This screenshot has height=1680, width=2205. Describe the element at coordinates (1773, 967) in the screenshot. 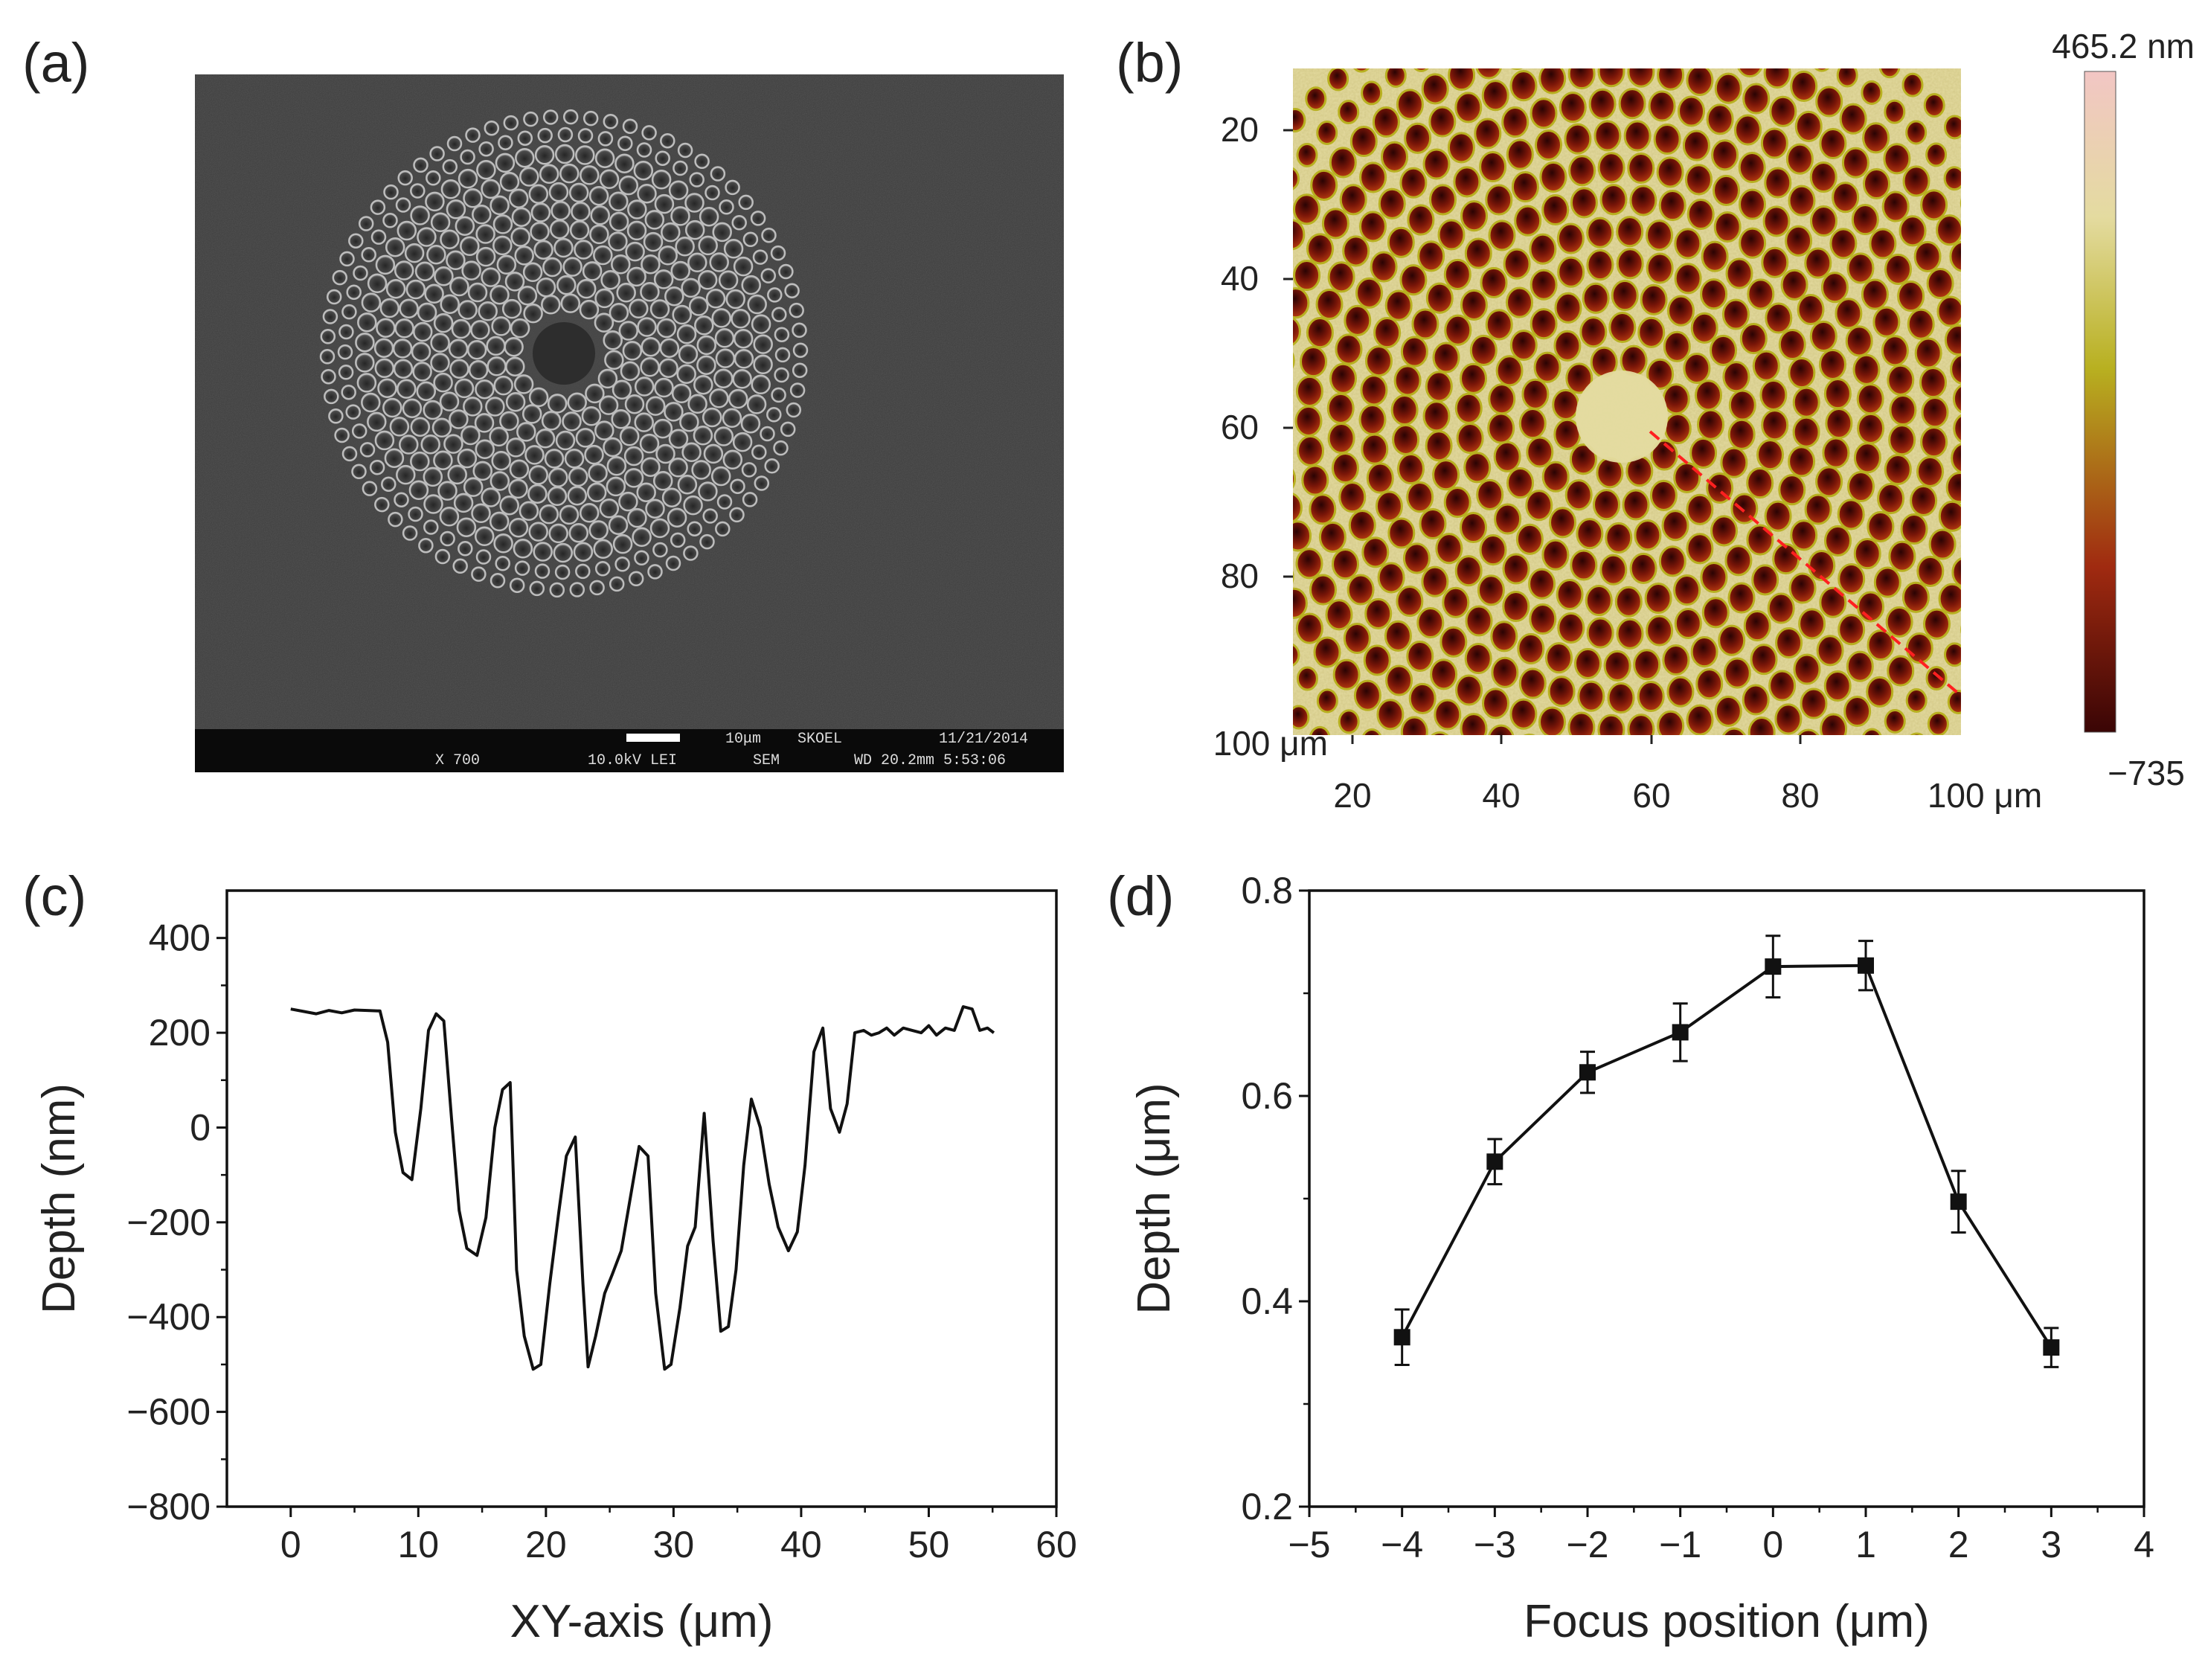

I see `data-point` at that location.